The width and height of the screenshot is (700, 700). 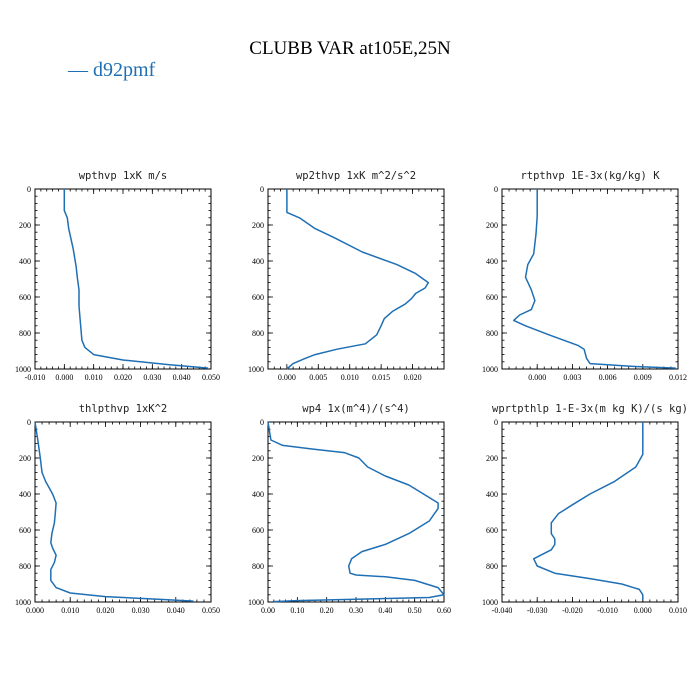 What do you see at coordinates (385, 610) in the screenshot?
I see `x-tick-label: 0.40` at bounding box center [385, 610].